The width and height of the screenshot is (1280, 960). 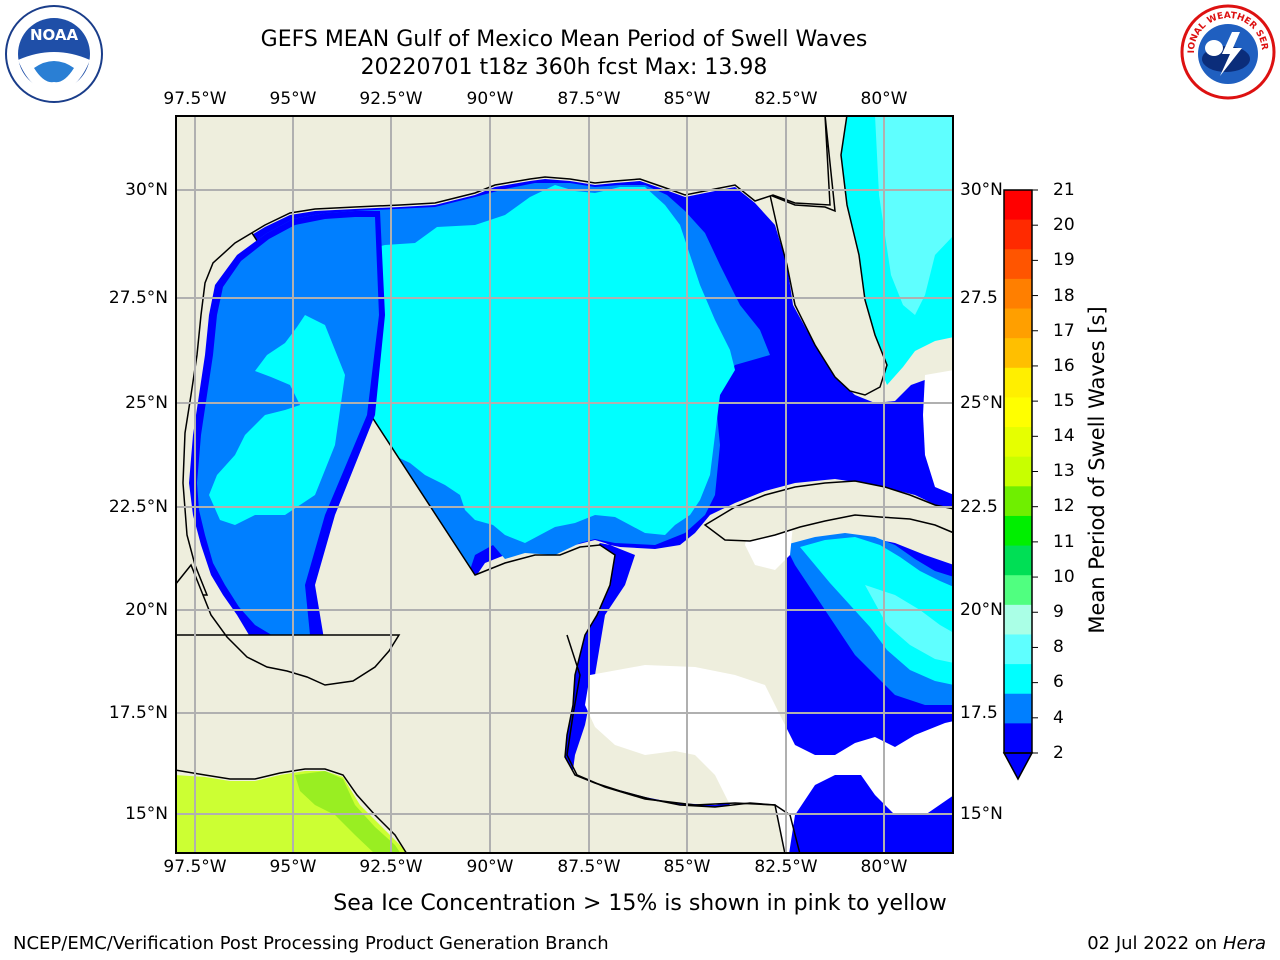 I want to click on lat-tick-label-left: 25°N, so click(x=146, y=403).